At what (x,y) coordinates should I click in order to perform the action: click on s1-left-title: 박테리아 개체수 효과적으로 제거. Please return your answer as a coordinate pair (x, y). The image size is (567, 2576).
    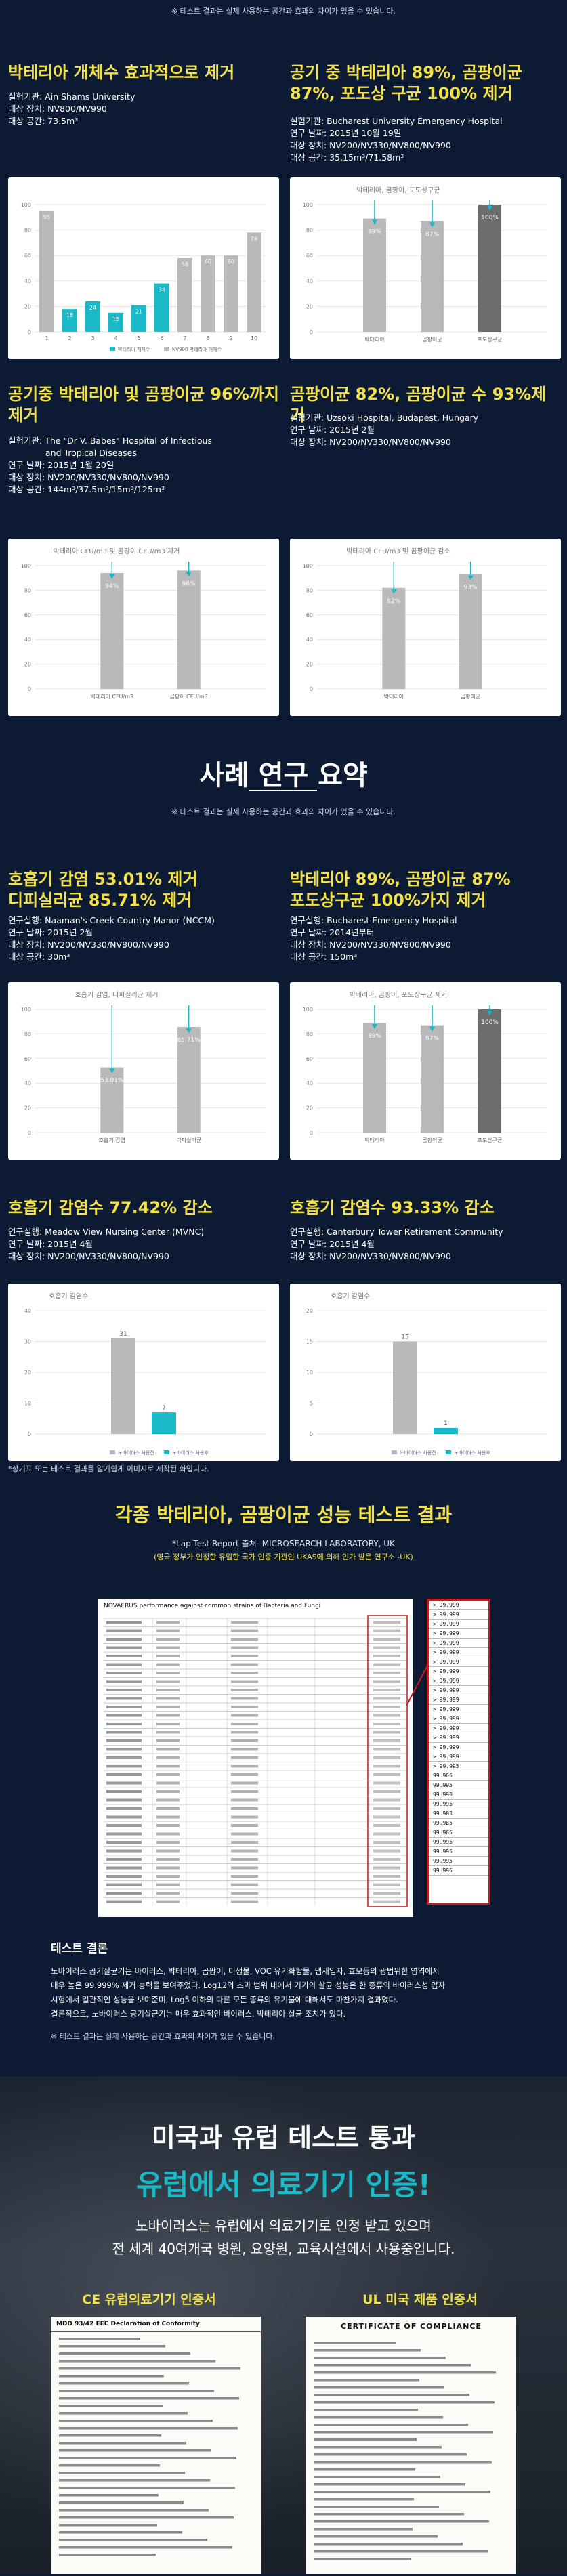
    Looking at the image, I should click on (121, 72).